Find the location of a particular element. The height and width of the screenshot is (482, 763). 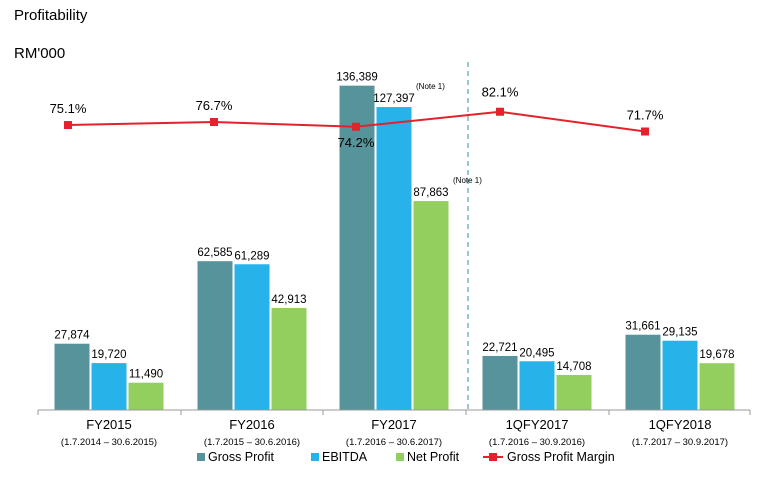

bar-value-label: 31,661 is located at coordinates (642, 327).